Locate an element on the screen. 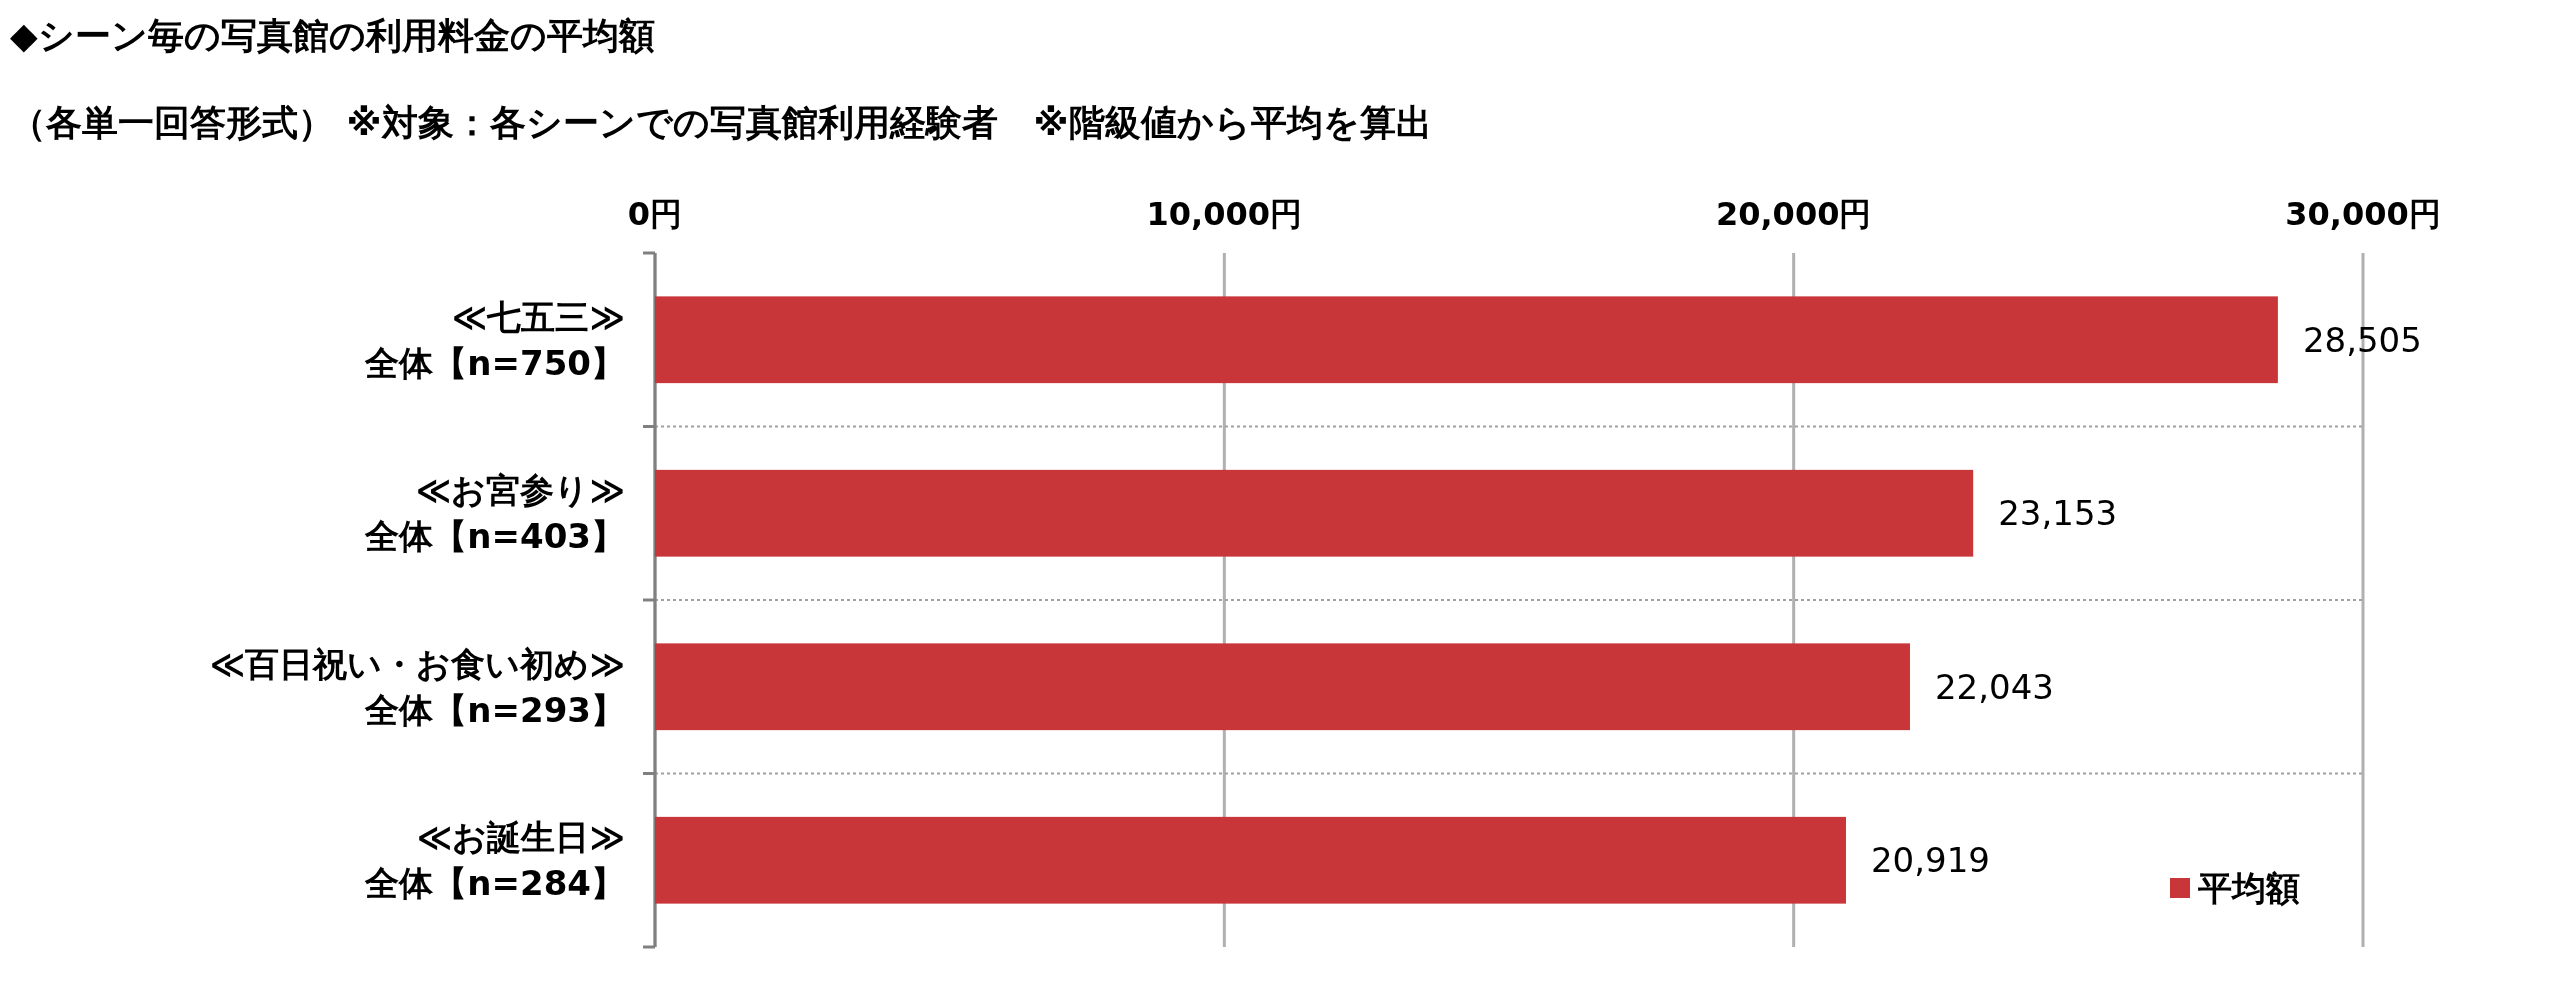 The image size is (2560, 981). data-label: 22,043 is located at coordinates (1994, 686).